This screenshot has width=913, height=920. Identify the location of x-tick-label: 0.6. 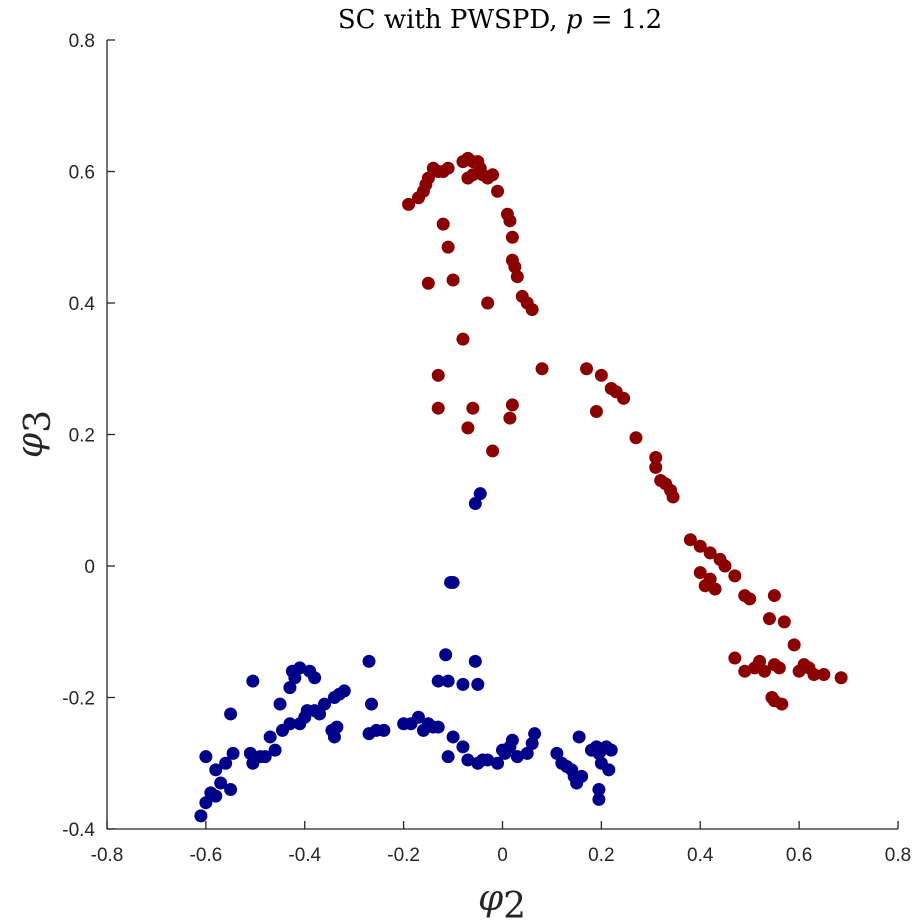
(799, 855).